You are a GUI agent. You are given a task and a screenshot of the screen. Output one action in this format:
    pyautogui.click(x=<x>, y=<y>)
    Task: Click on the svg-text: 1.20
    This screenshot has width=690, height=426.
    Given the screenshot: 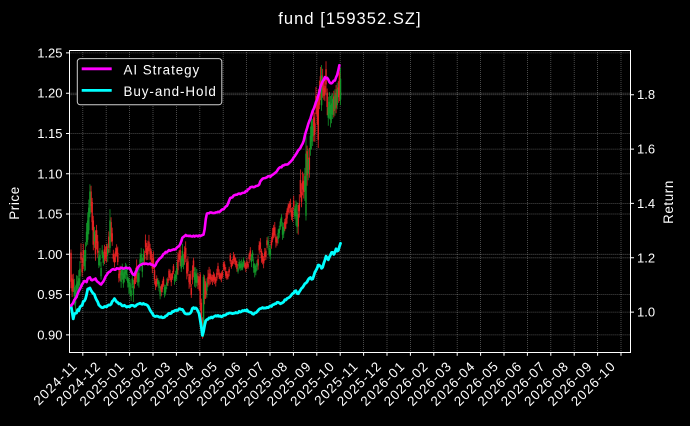 What is the action you would take?
    pyautogui.click(x=49, y=93)
    